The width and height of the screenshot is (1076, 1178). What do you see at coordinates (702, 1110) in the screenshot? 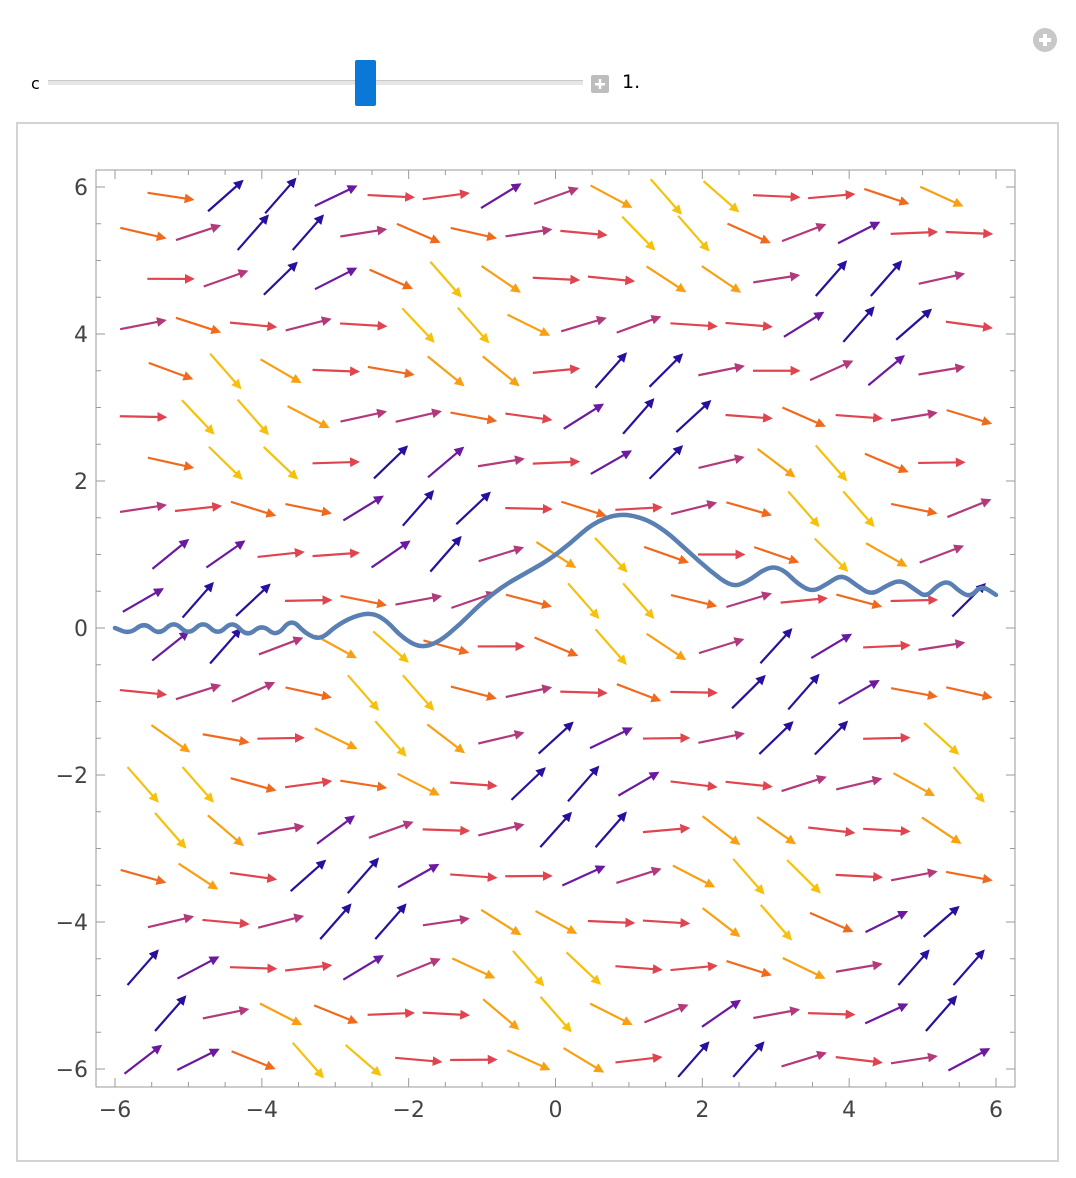
I see `x-tick-label: 2` at bounding box center [702, 1110].